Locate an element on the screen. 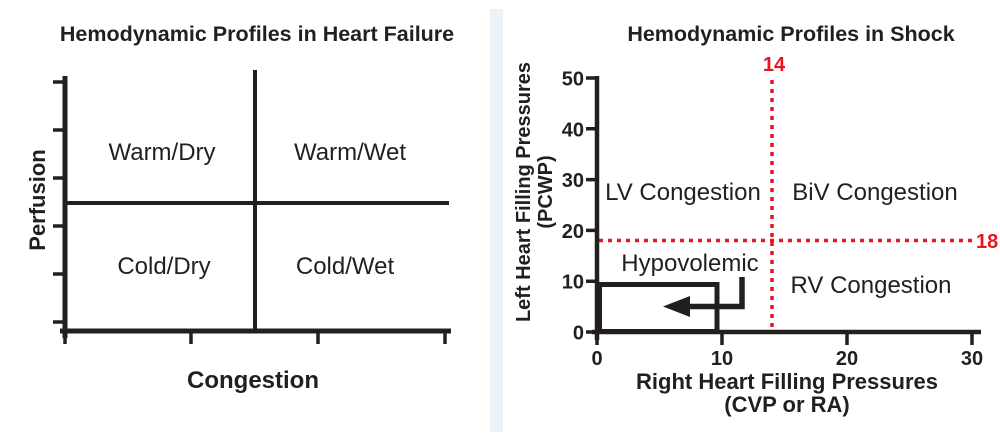 This screenshot has width=1000, height=441. hf-quadrant-warm-wet: Warm/Wet is located at coordinates (350, 152).